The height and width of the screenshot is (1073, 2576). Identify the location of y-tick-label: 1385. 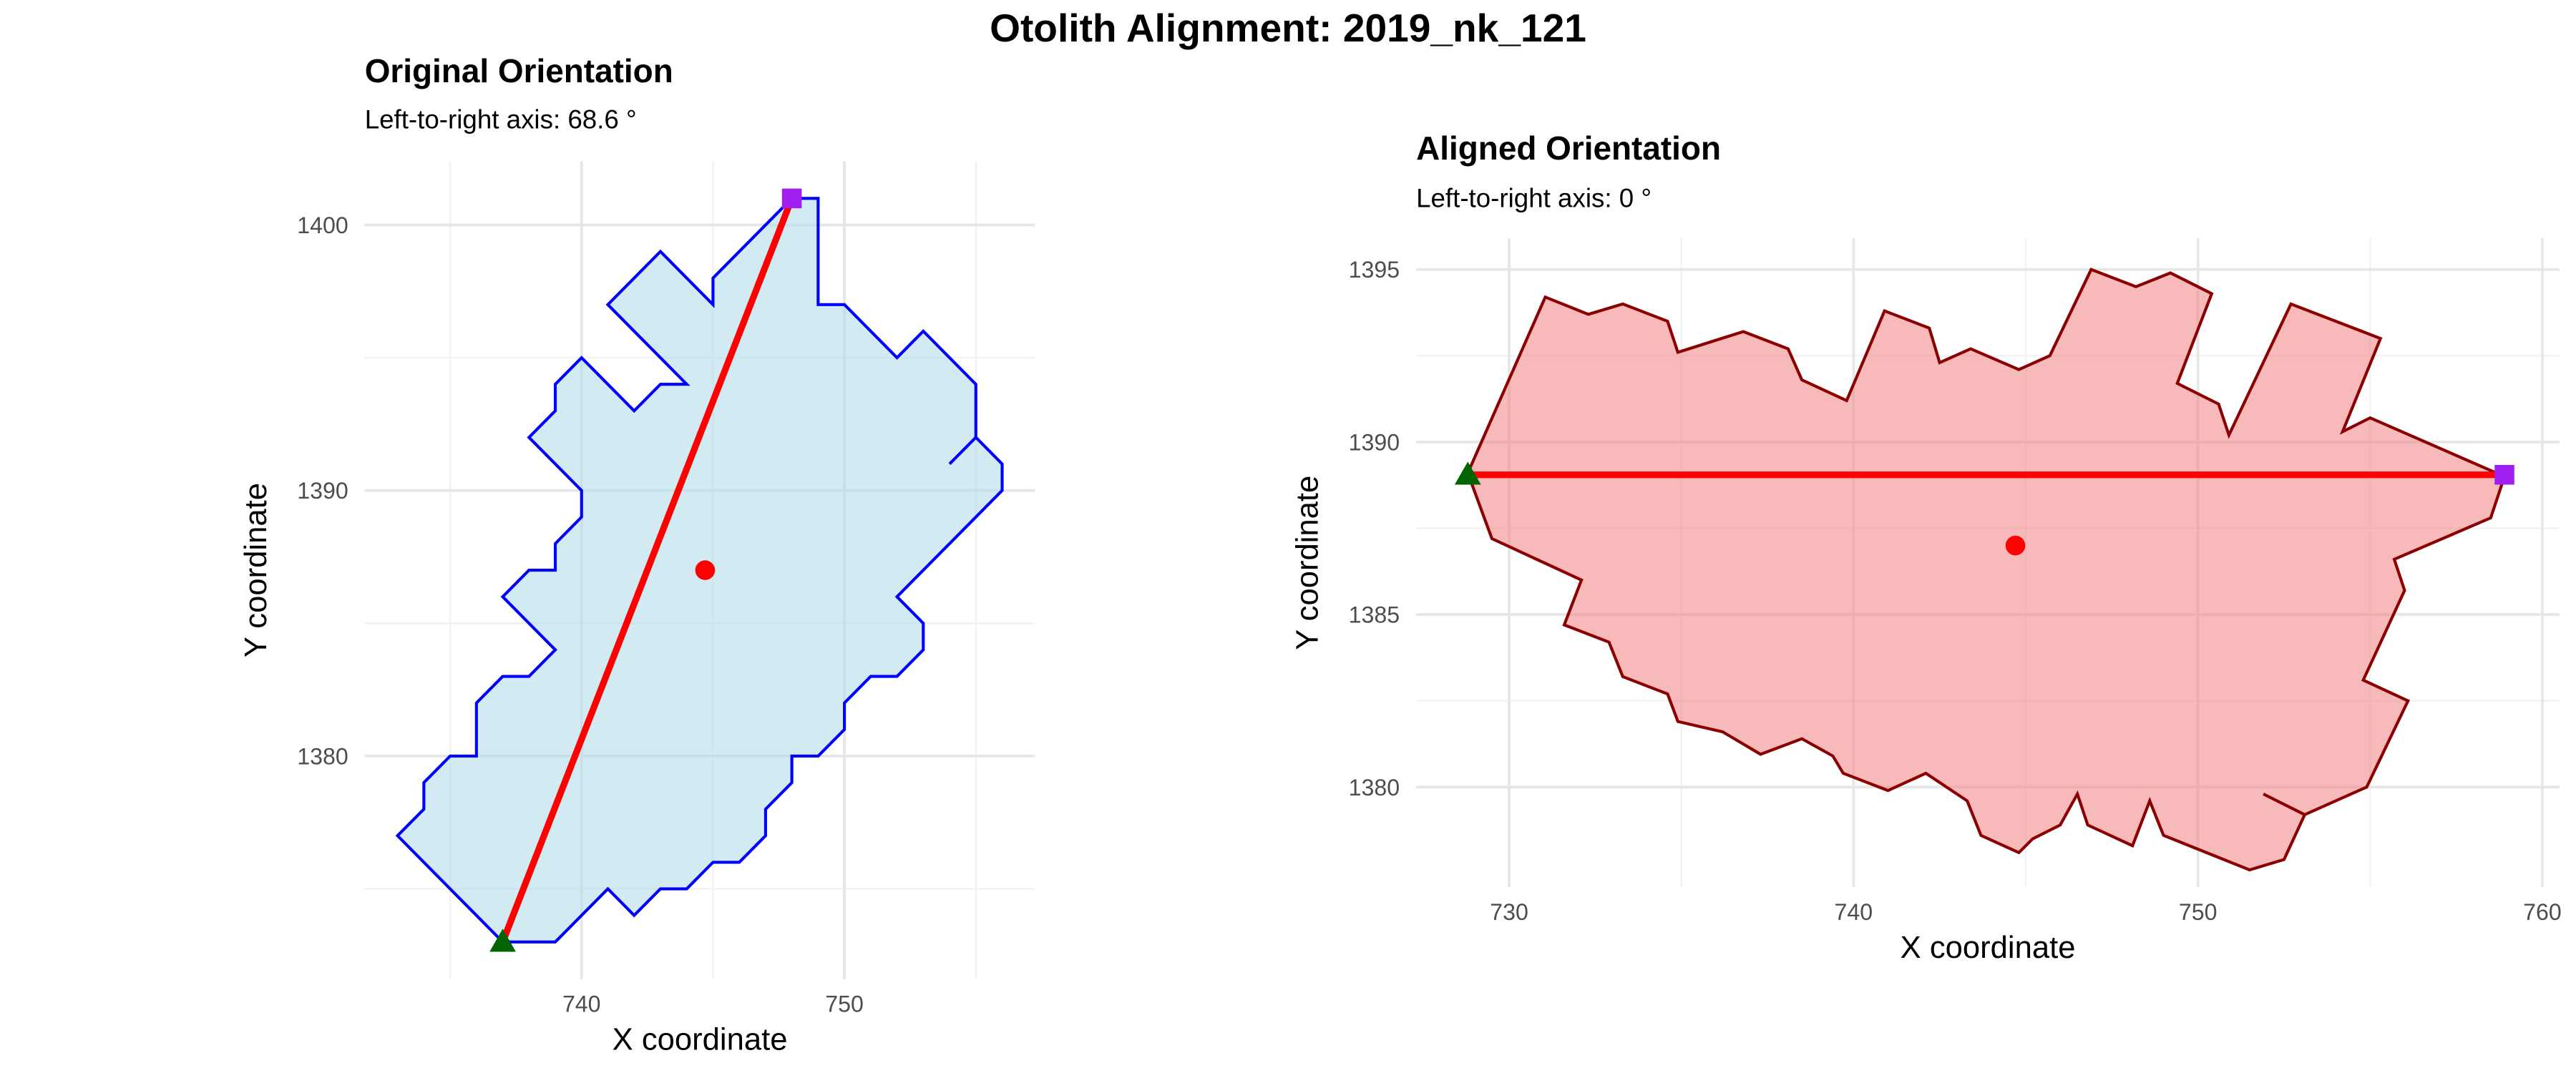
(1374, 615).